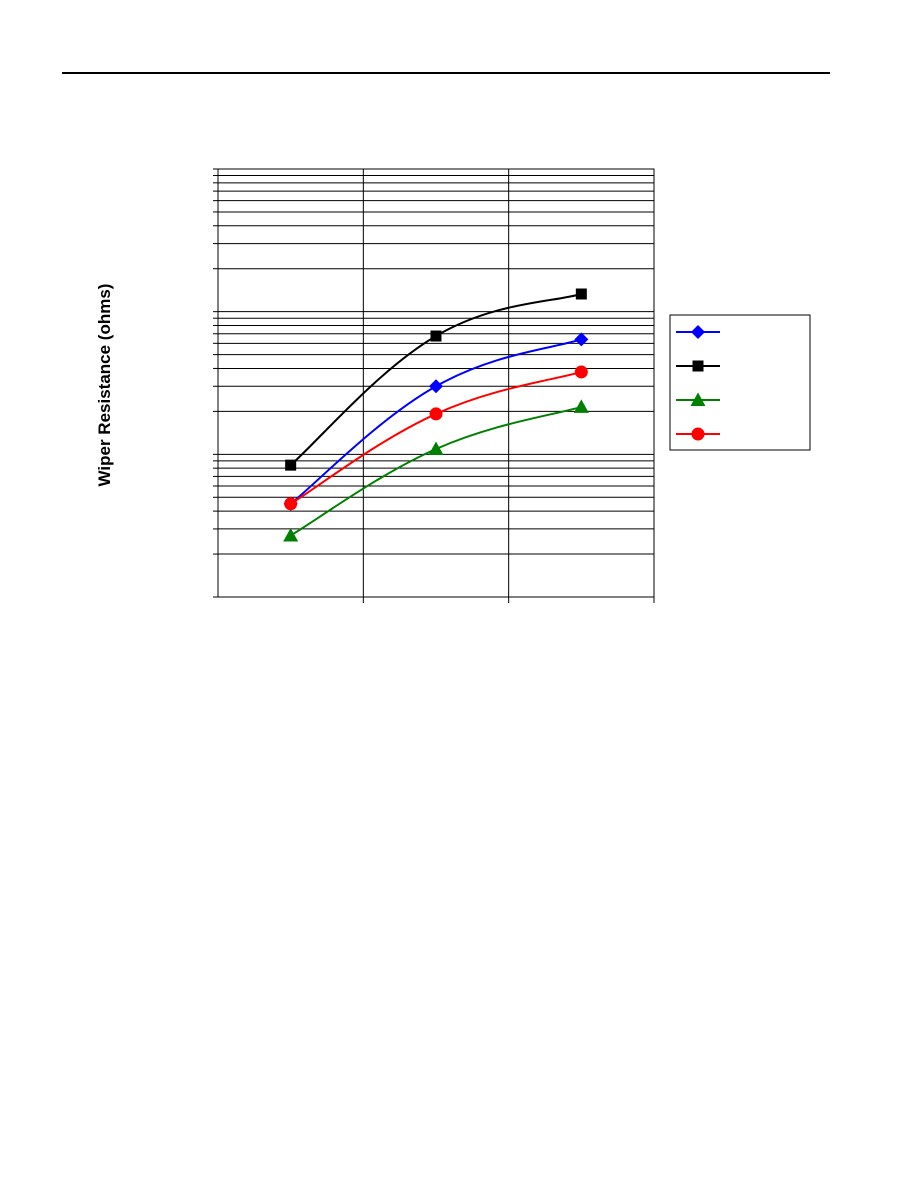  Describe the element at coordinates (104, 385) in the screenshot. I see `y-axis-label: Wiper Resistance (ohms)` at that location.